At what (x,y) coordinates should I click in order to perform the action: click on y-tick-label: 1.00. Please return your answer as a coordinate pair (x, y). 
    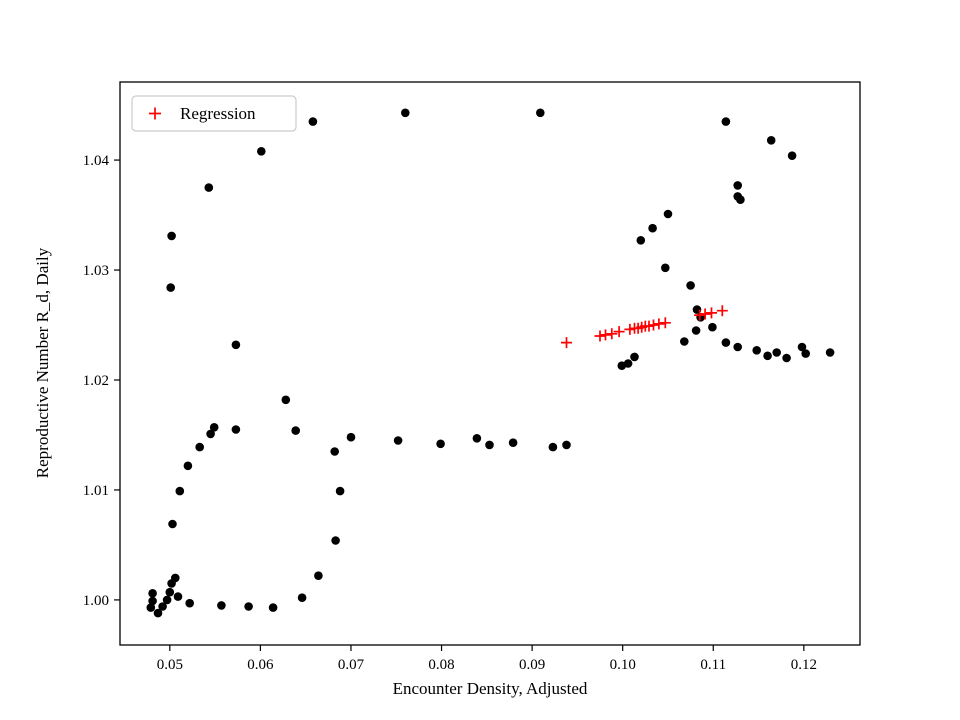
    Looking at the image, I should click on (96, 601).